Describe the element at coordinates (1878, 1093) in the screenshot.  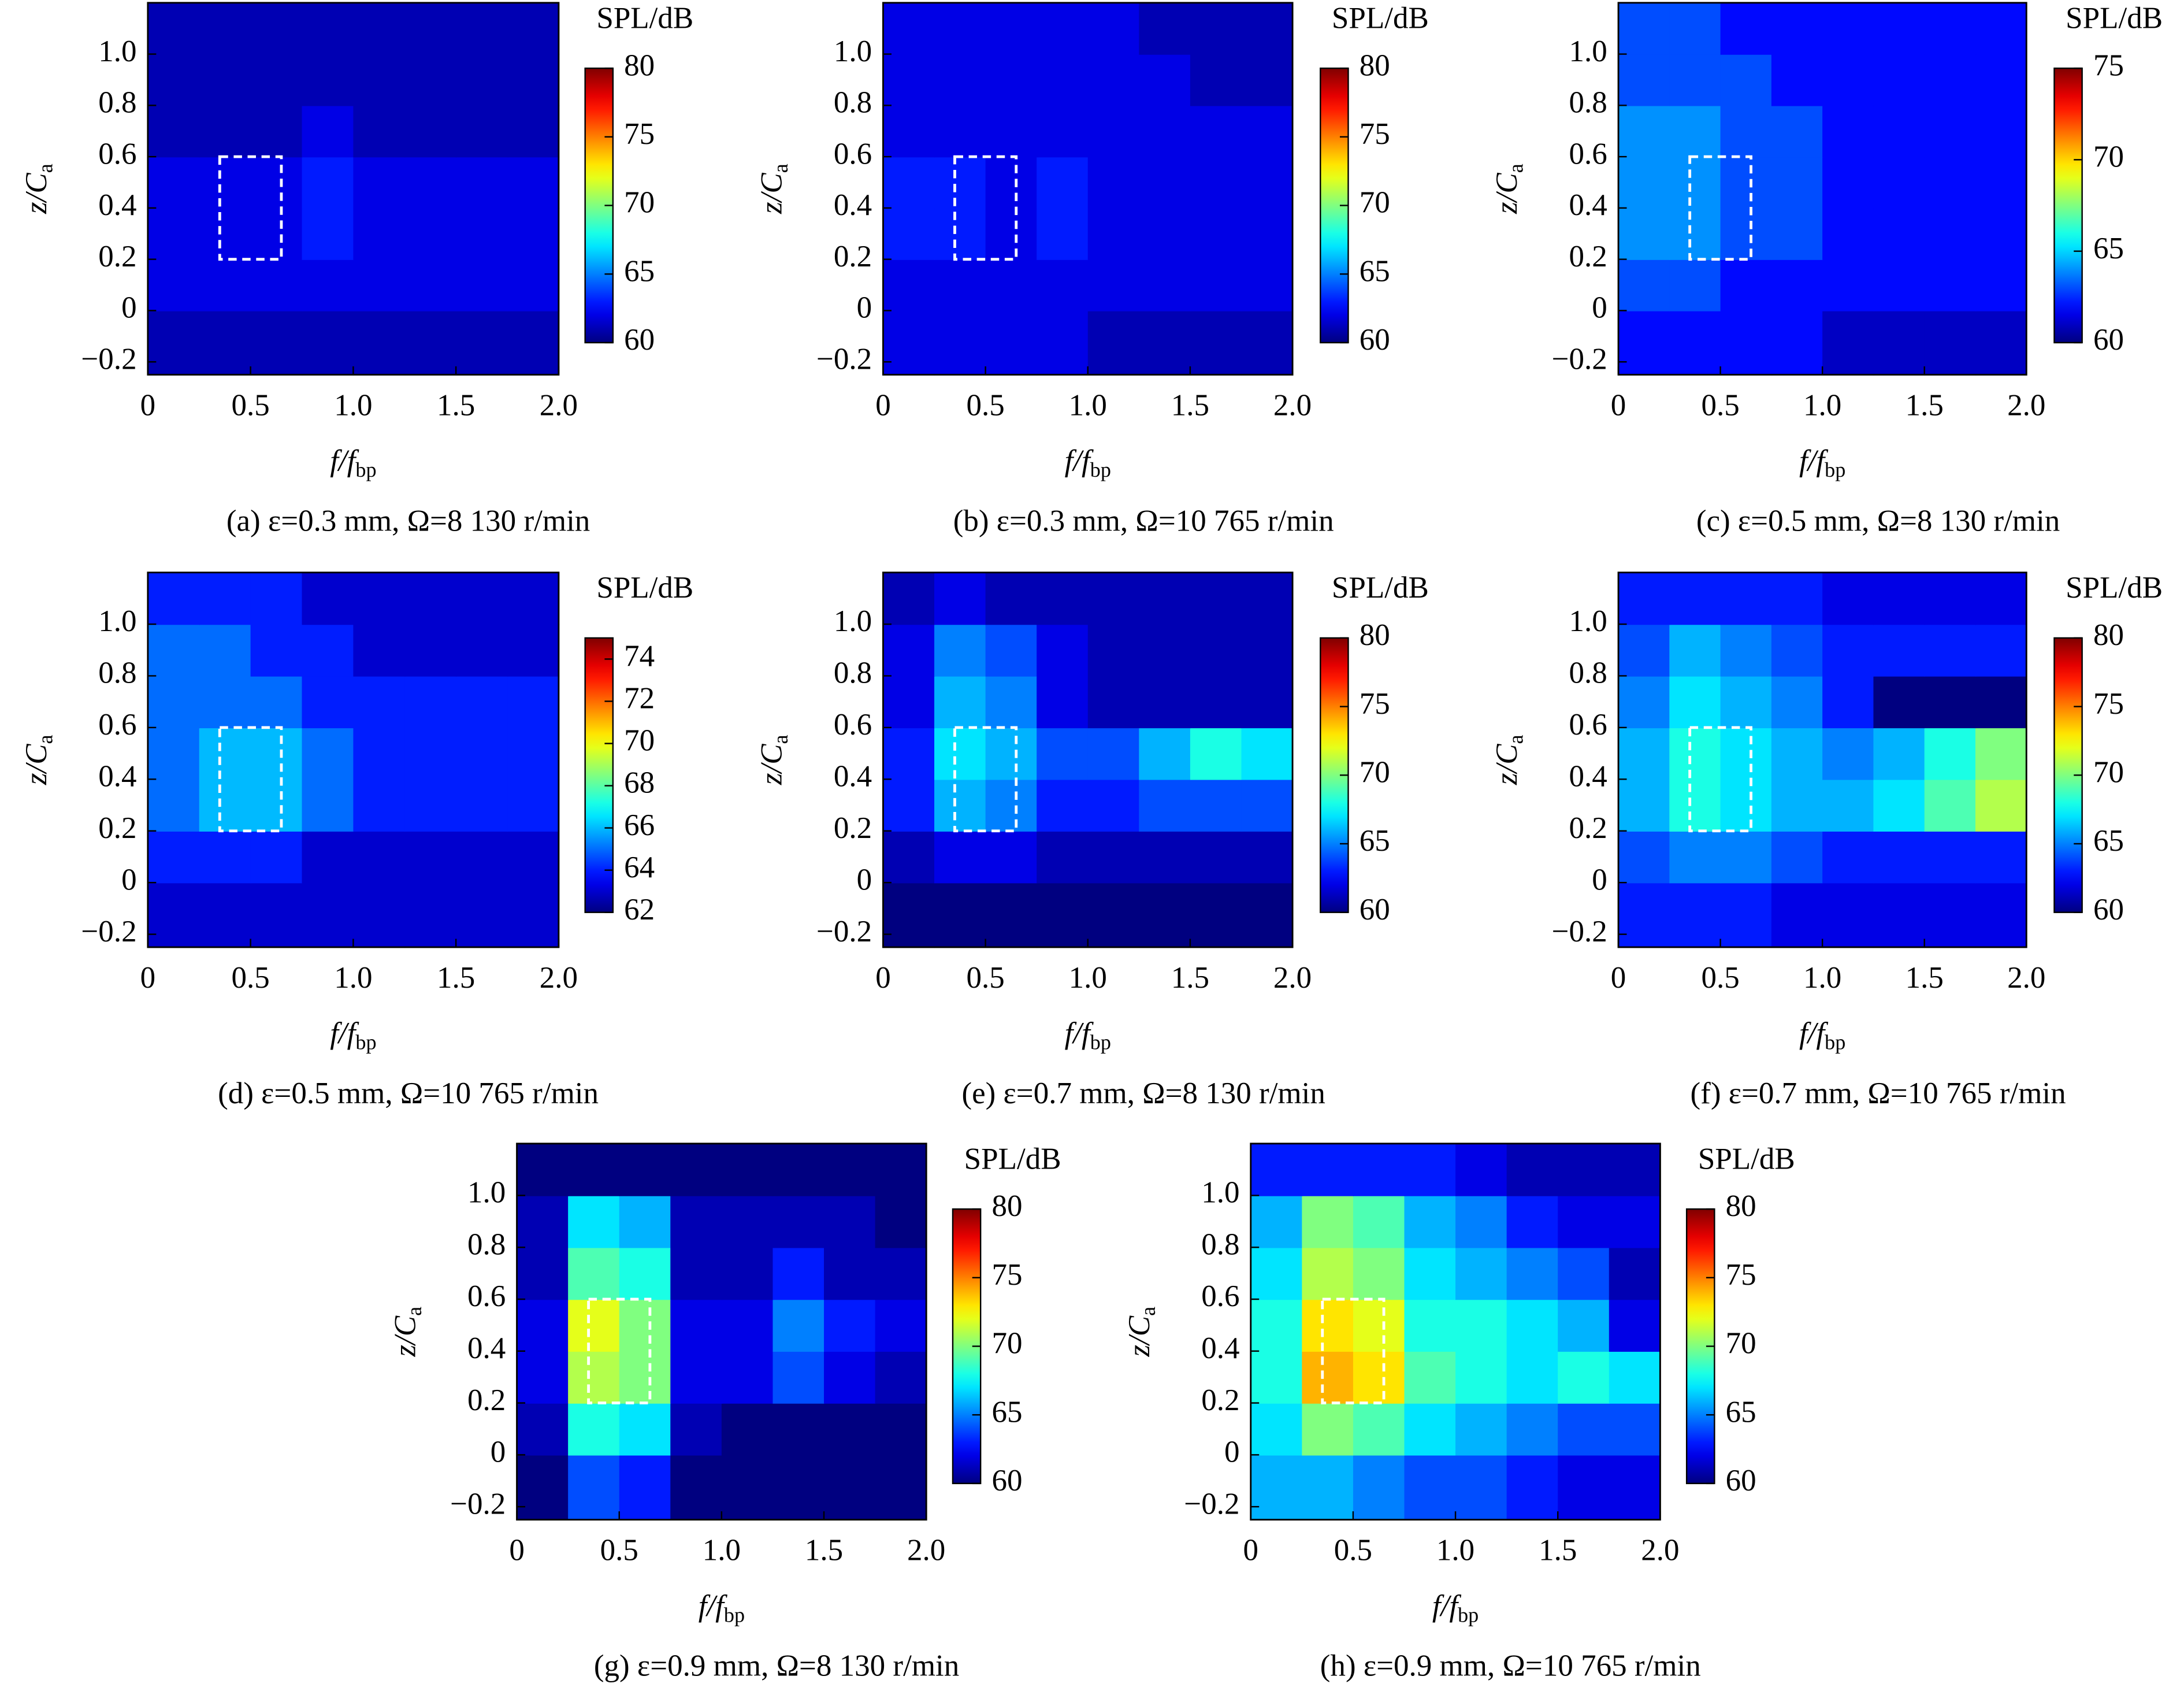
I see `caption: (f) ε=0.7 mm, Ω=10 765 r/min` at that location.